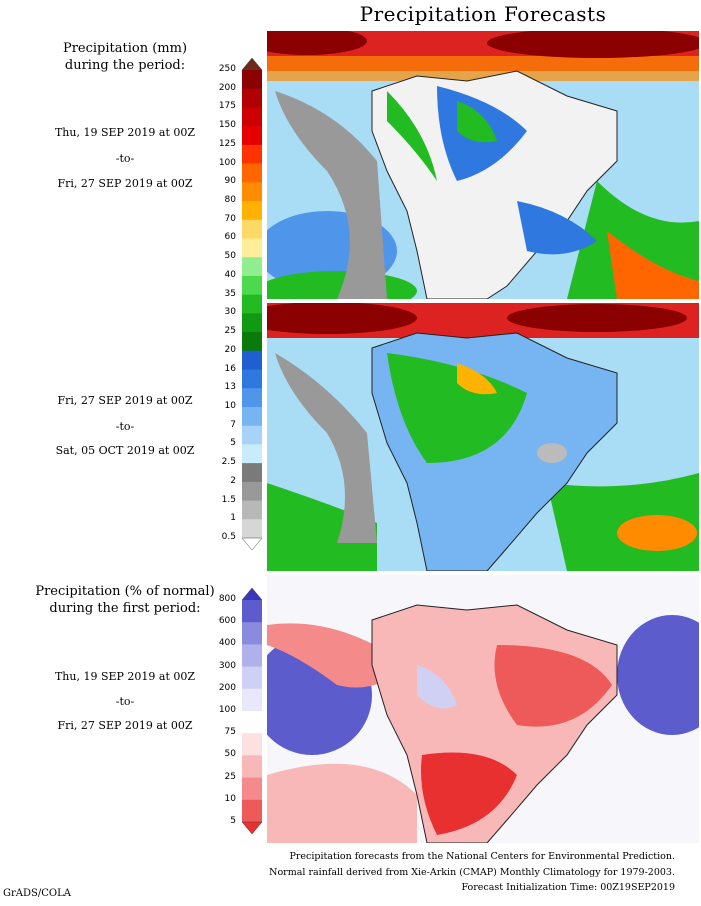 This screenshot has width=701, height=906. I want to click on pct-heading-line2: during the first period:, so click(125, 608).